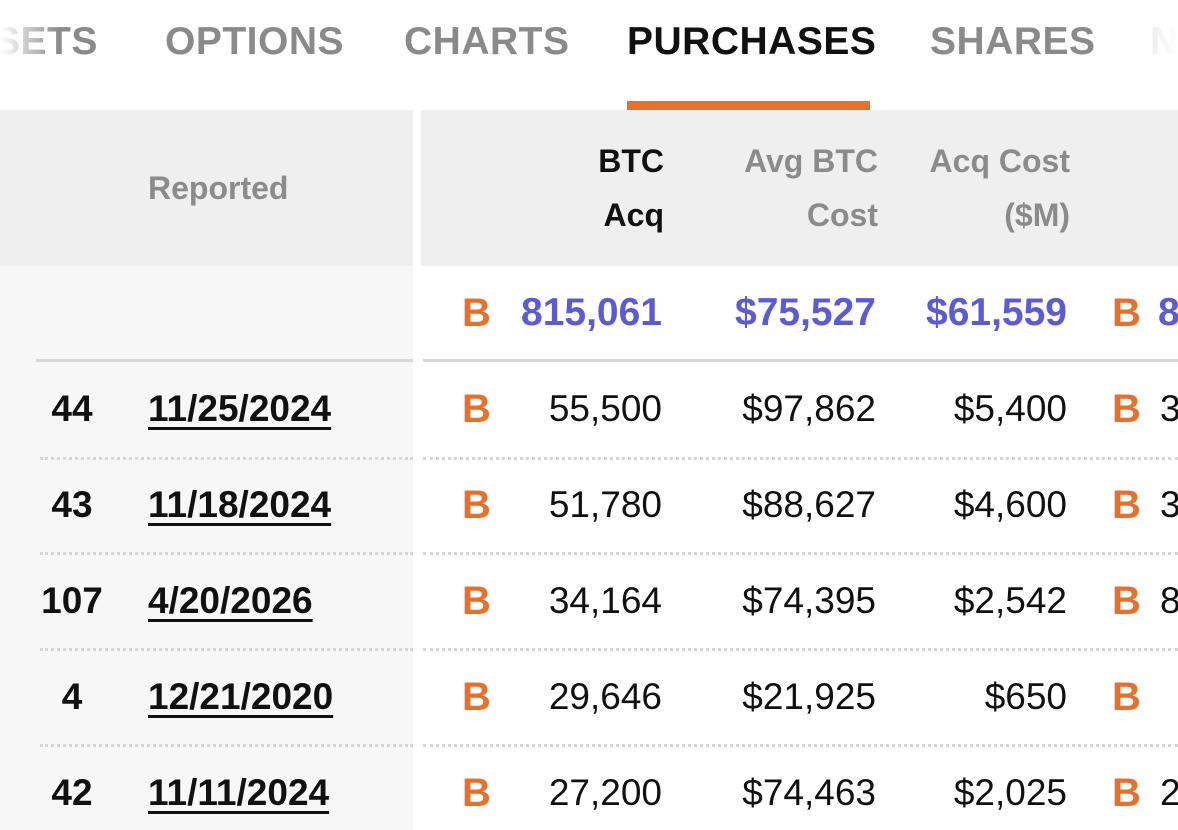  I want to click on tab-options: OPTIONS, so click(255, 41).